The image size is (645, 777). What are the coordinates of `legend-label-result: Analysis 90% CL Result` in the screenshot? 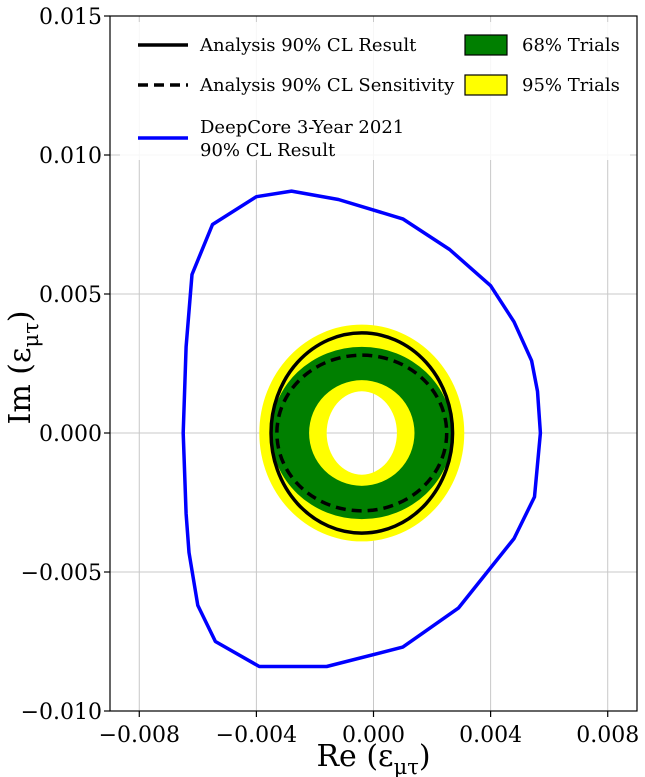 It's located at (308, 45).